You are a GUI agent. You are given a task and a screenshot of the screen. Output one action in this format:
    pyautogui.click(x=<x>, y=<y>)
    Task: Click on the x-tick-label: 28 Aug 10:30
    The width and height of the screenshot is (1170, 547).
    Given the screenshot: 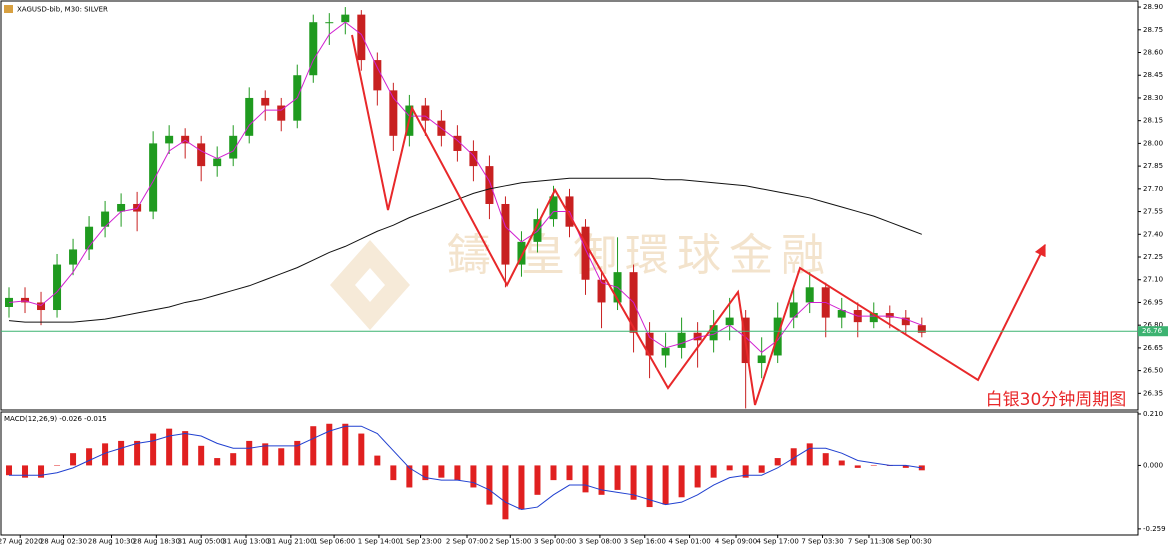 What is the action you would take?
    pyautogui.click(x=111, y=542)
    